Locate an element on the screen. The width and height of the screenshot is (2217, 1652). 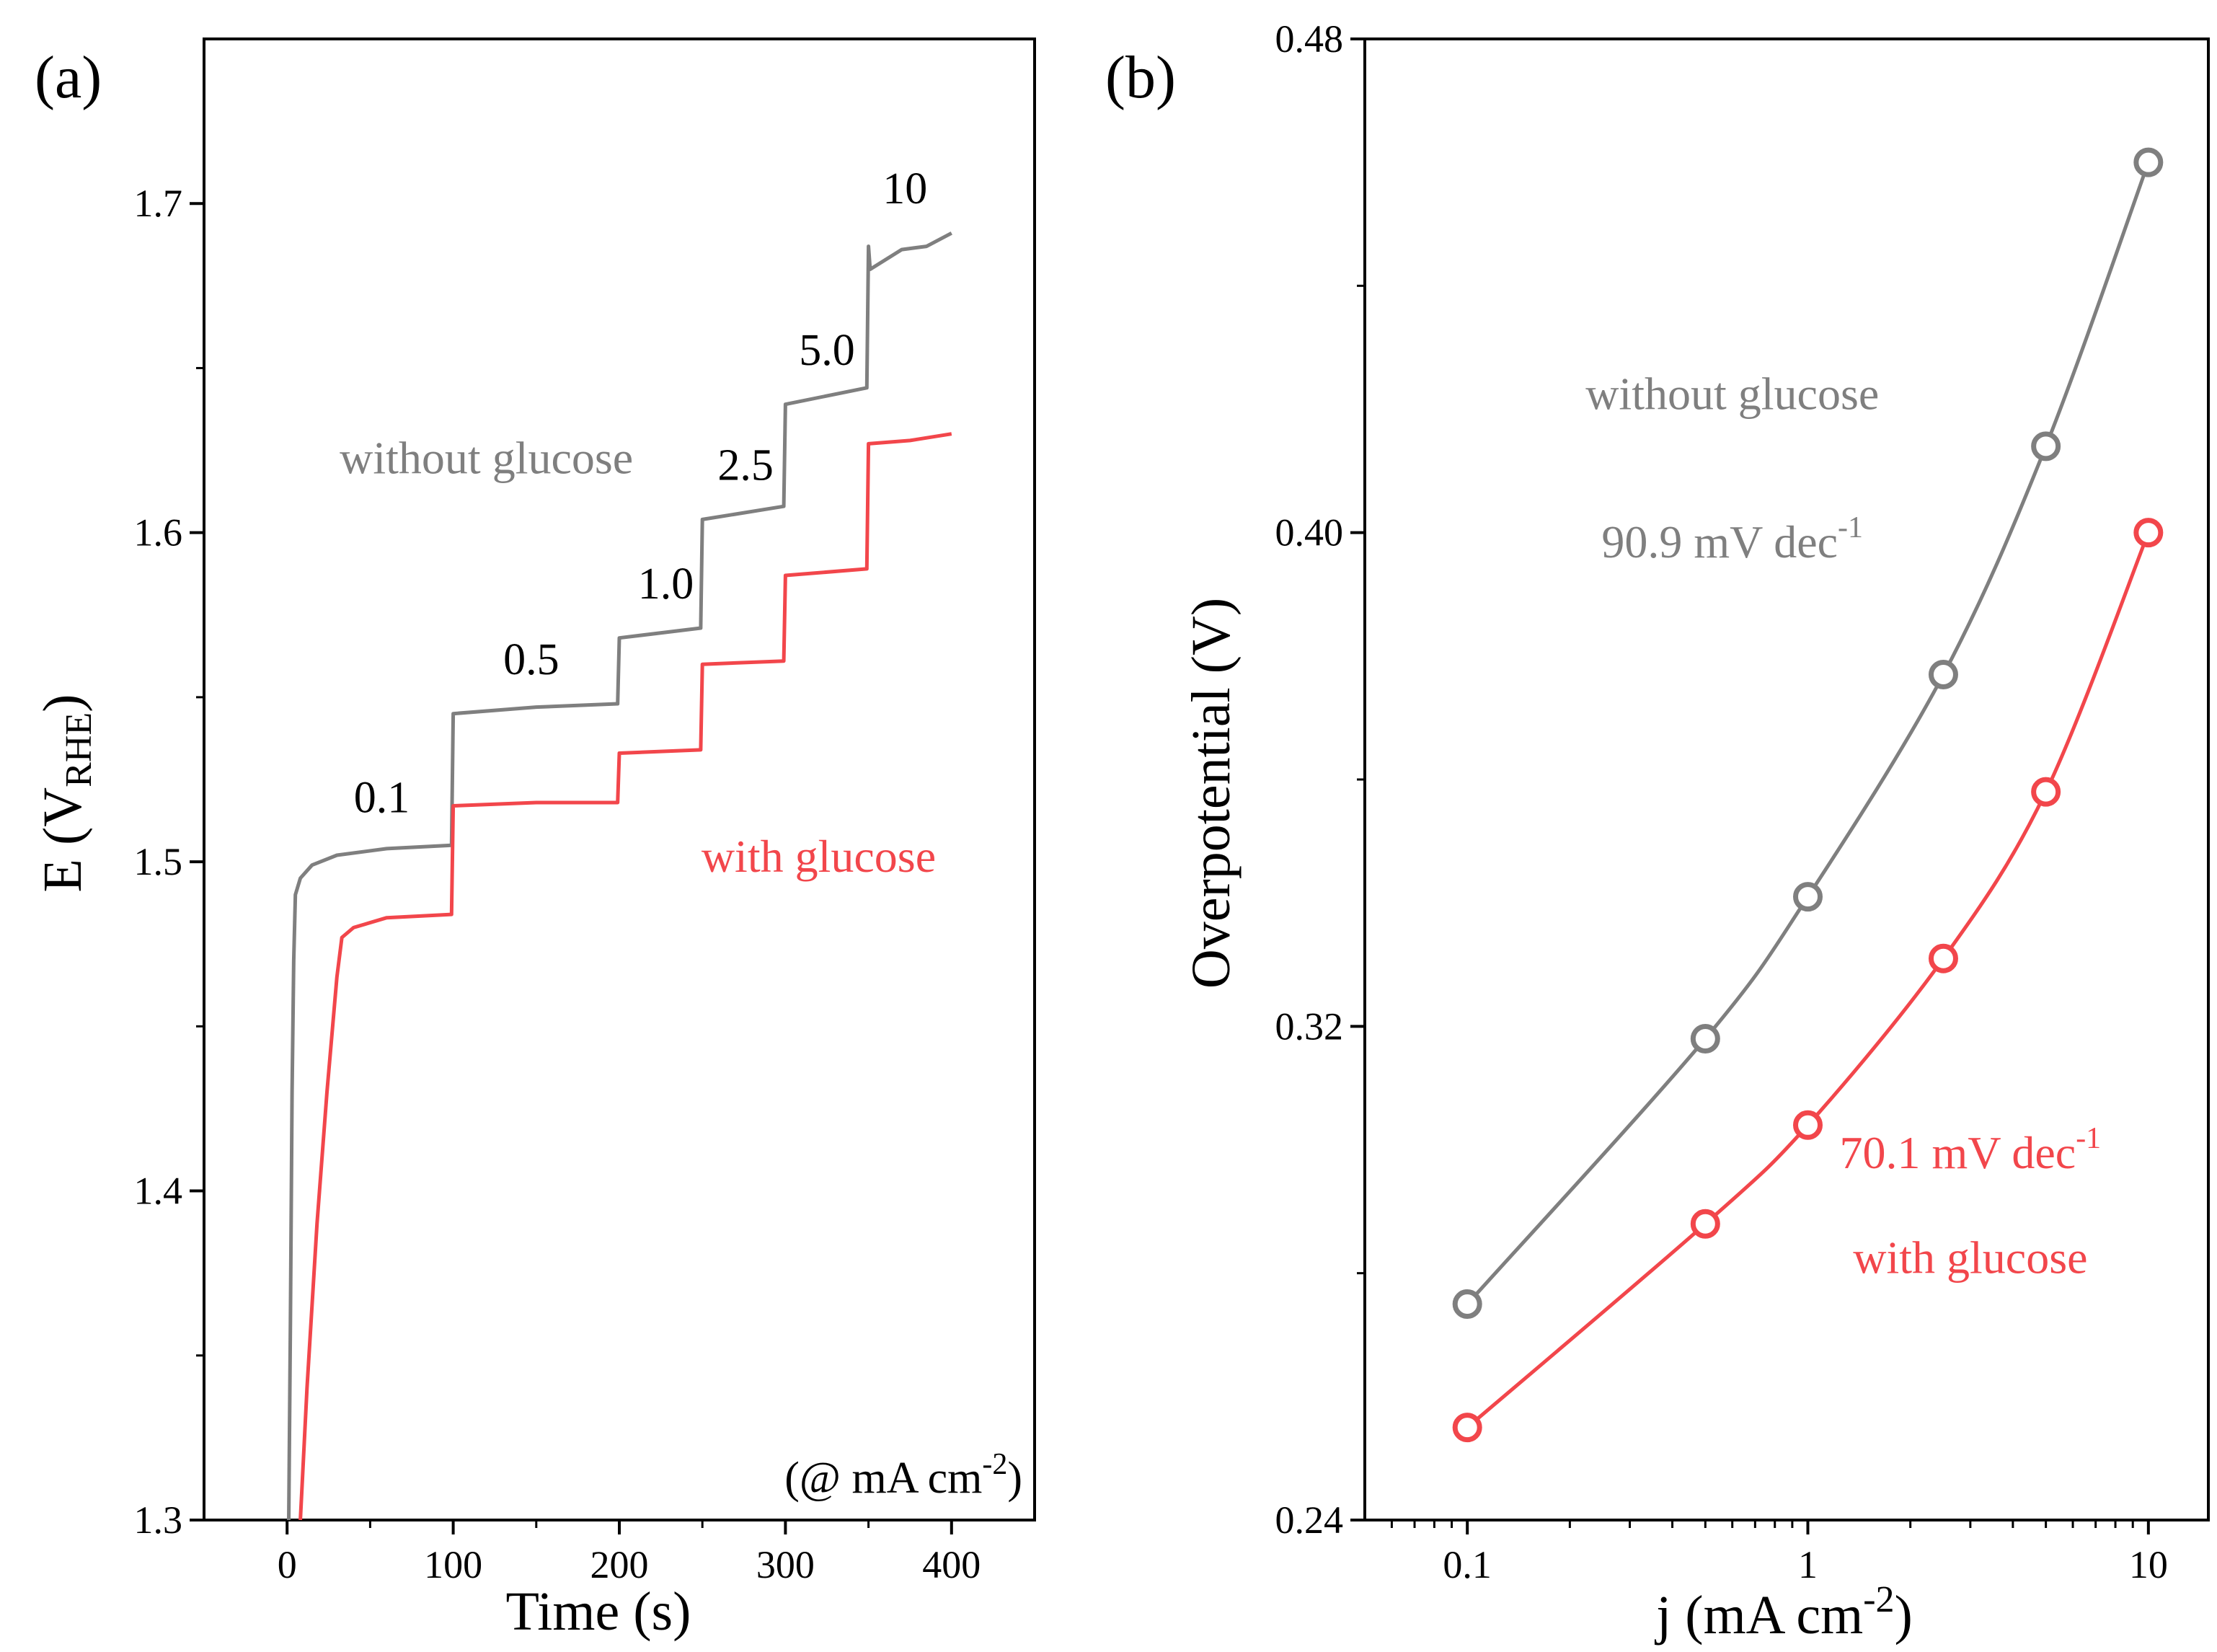
panel-b-y-tick-label: 0.48 is located at coordinates (1309, 39).